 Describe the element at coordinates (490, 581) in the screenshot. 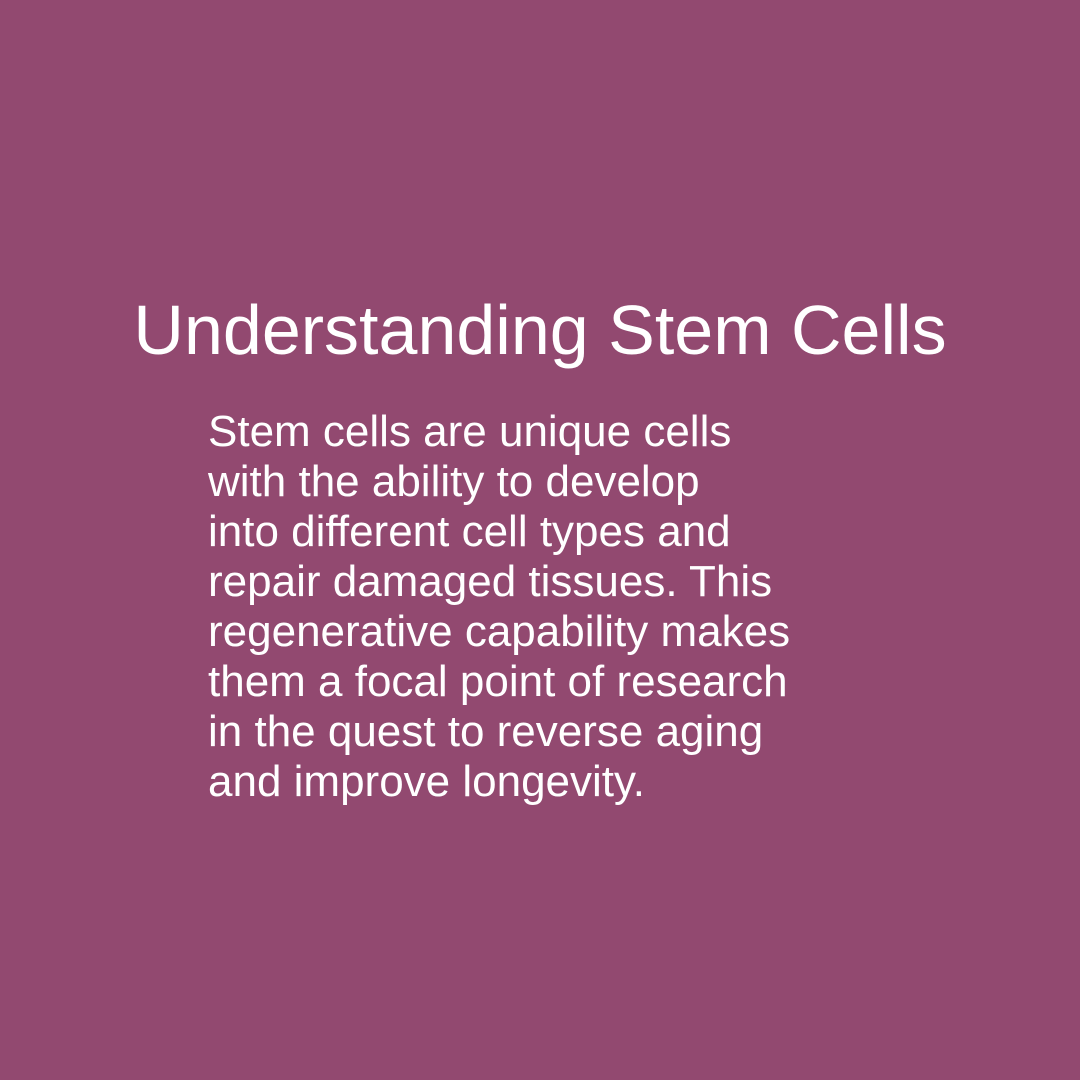

I see `body-line: repair damaged tissues. This` at that location.